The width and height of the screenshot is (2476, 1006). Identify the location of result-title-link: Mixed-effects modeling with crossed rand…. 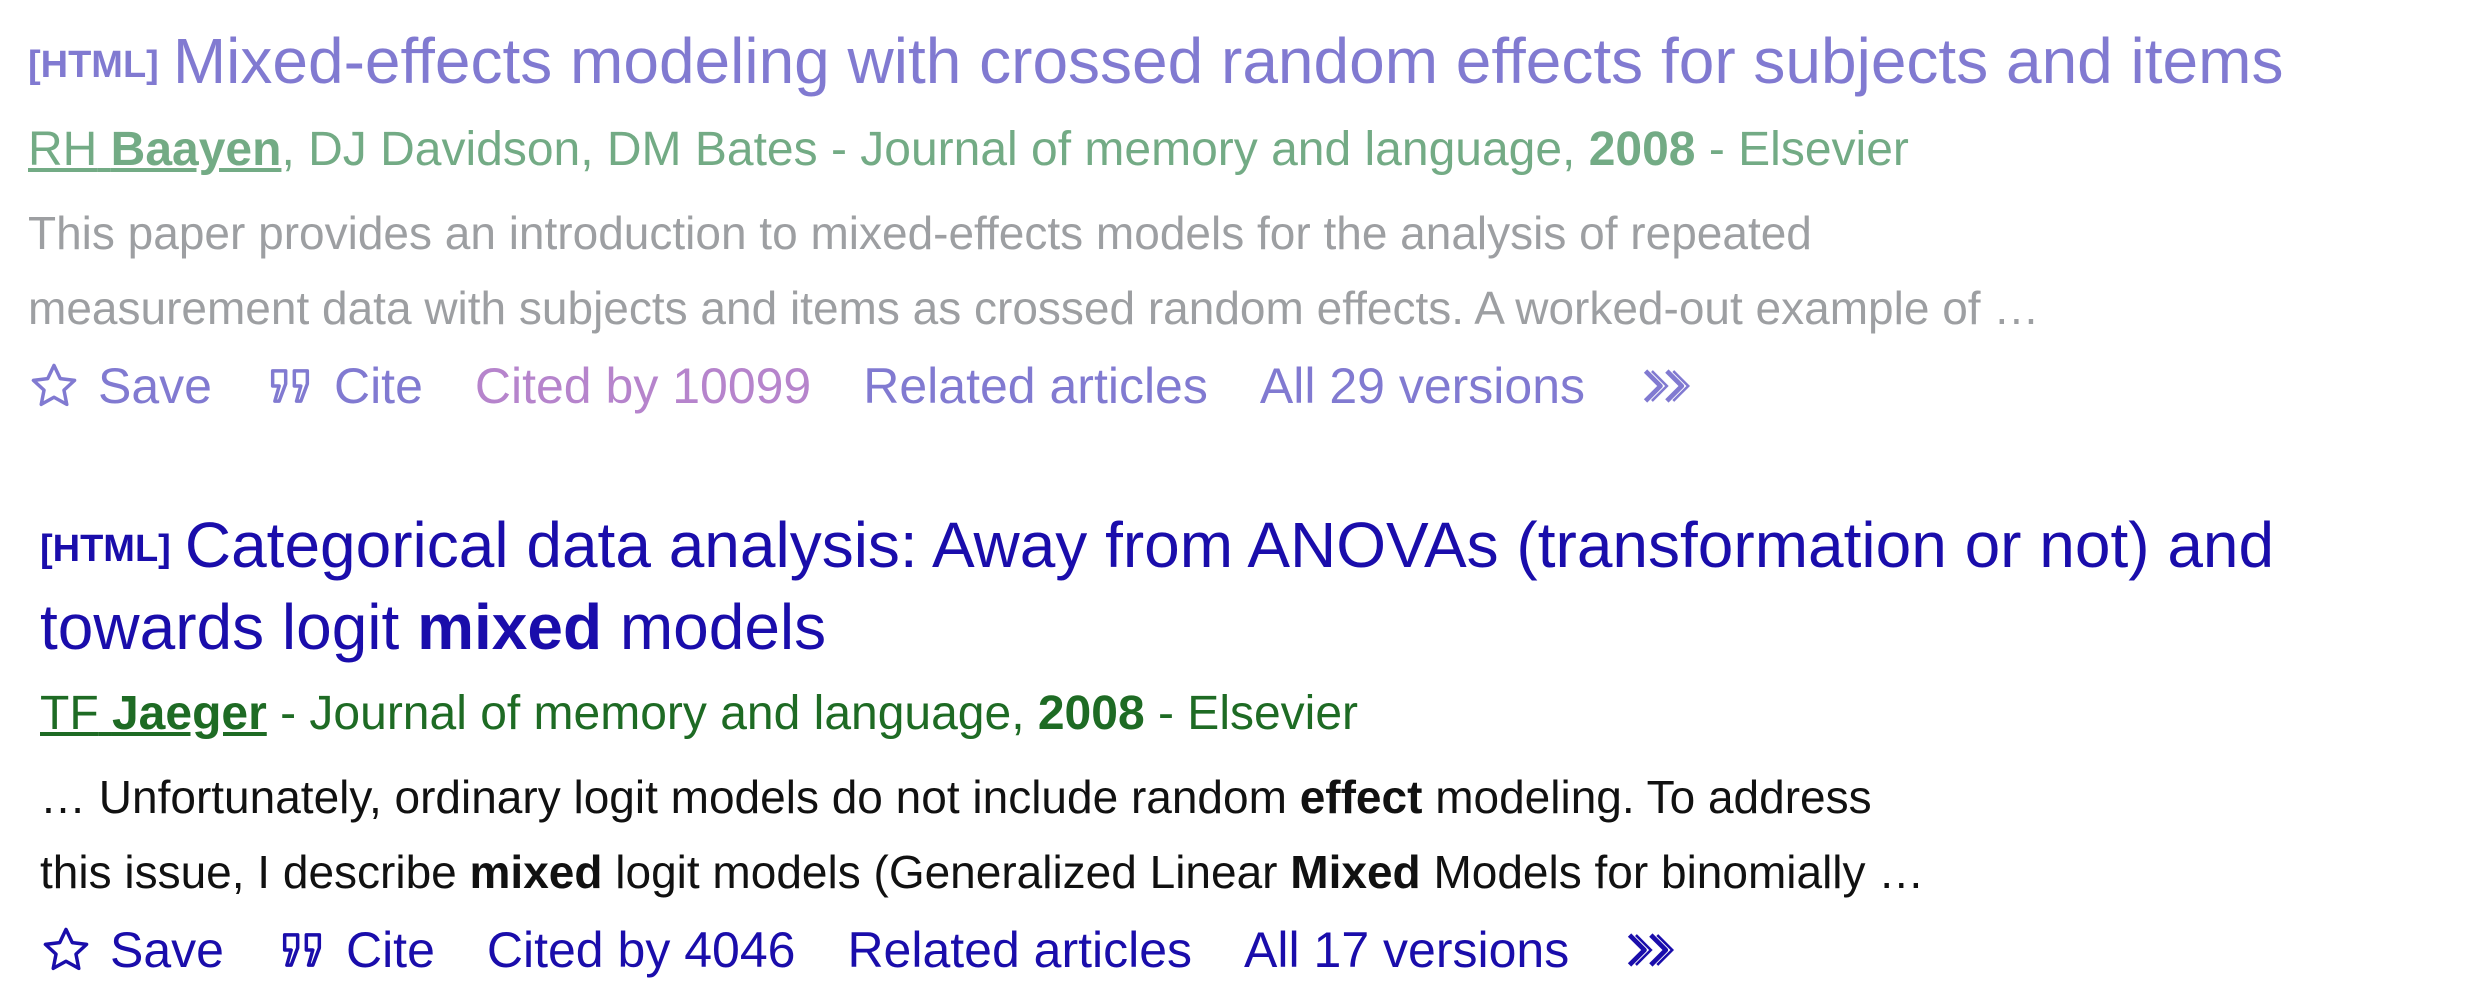
(1228, 61).